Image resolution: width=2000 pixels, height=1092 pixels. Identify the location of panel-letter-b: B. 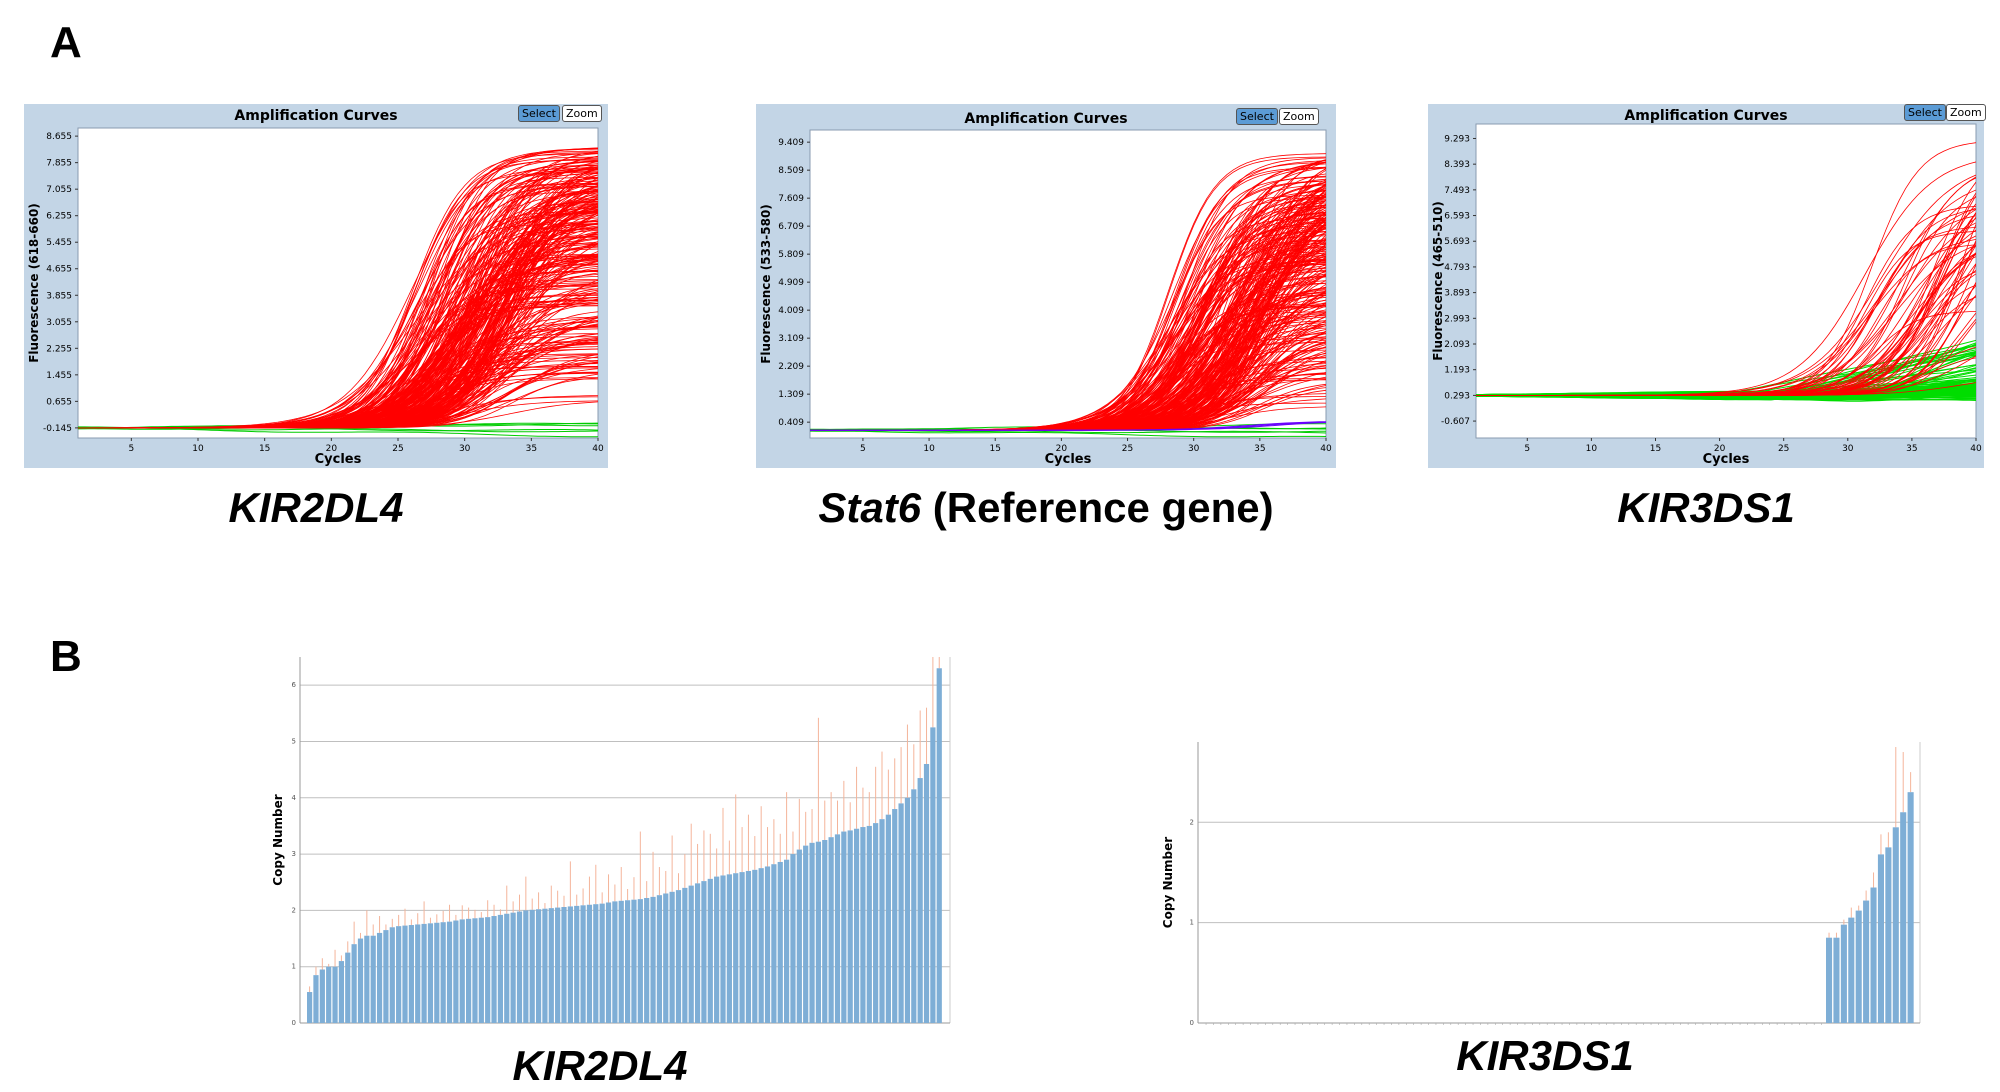
(66, 656).